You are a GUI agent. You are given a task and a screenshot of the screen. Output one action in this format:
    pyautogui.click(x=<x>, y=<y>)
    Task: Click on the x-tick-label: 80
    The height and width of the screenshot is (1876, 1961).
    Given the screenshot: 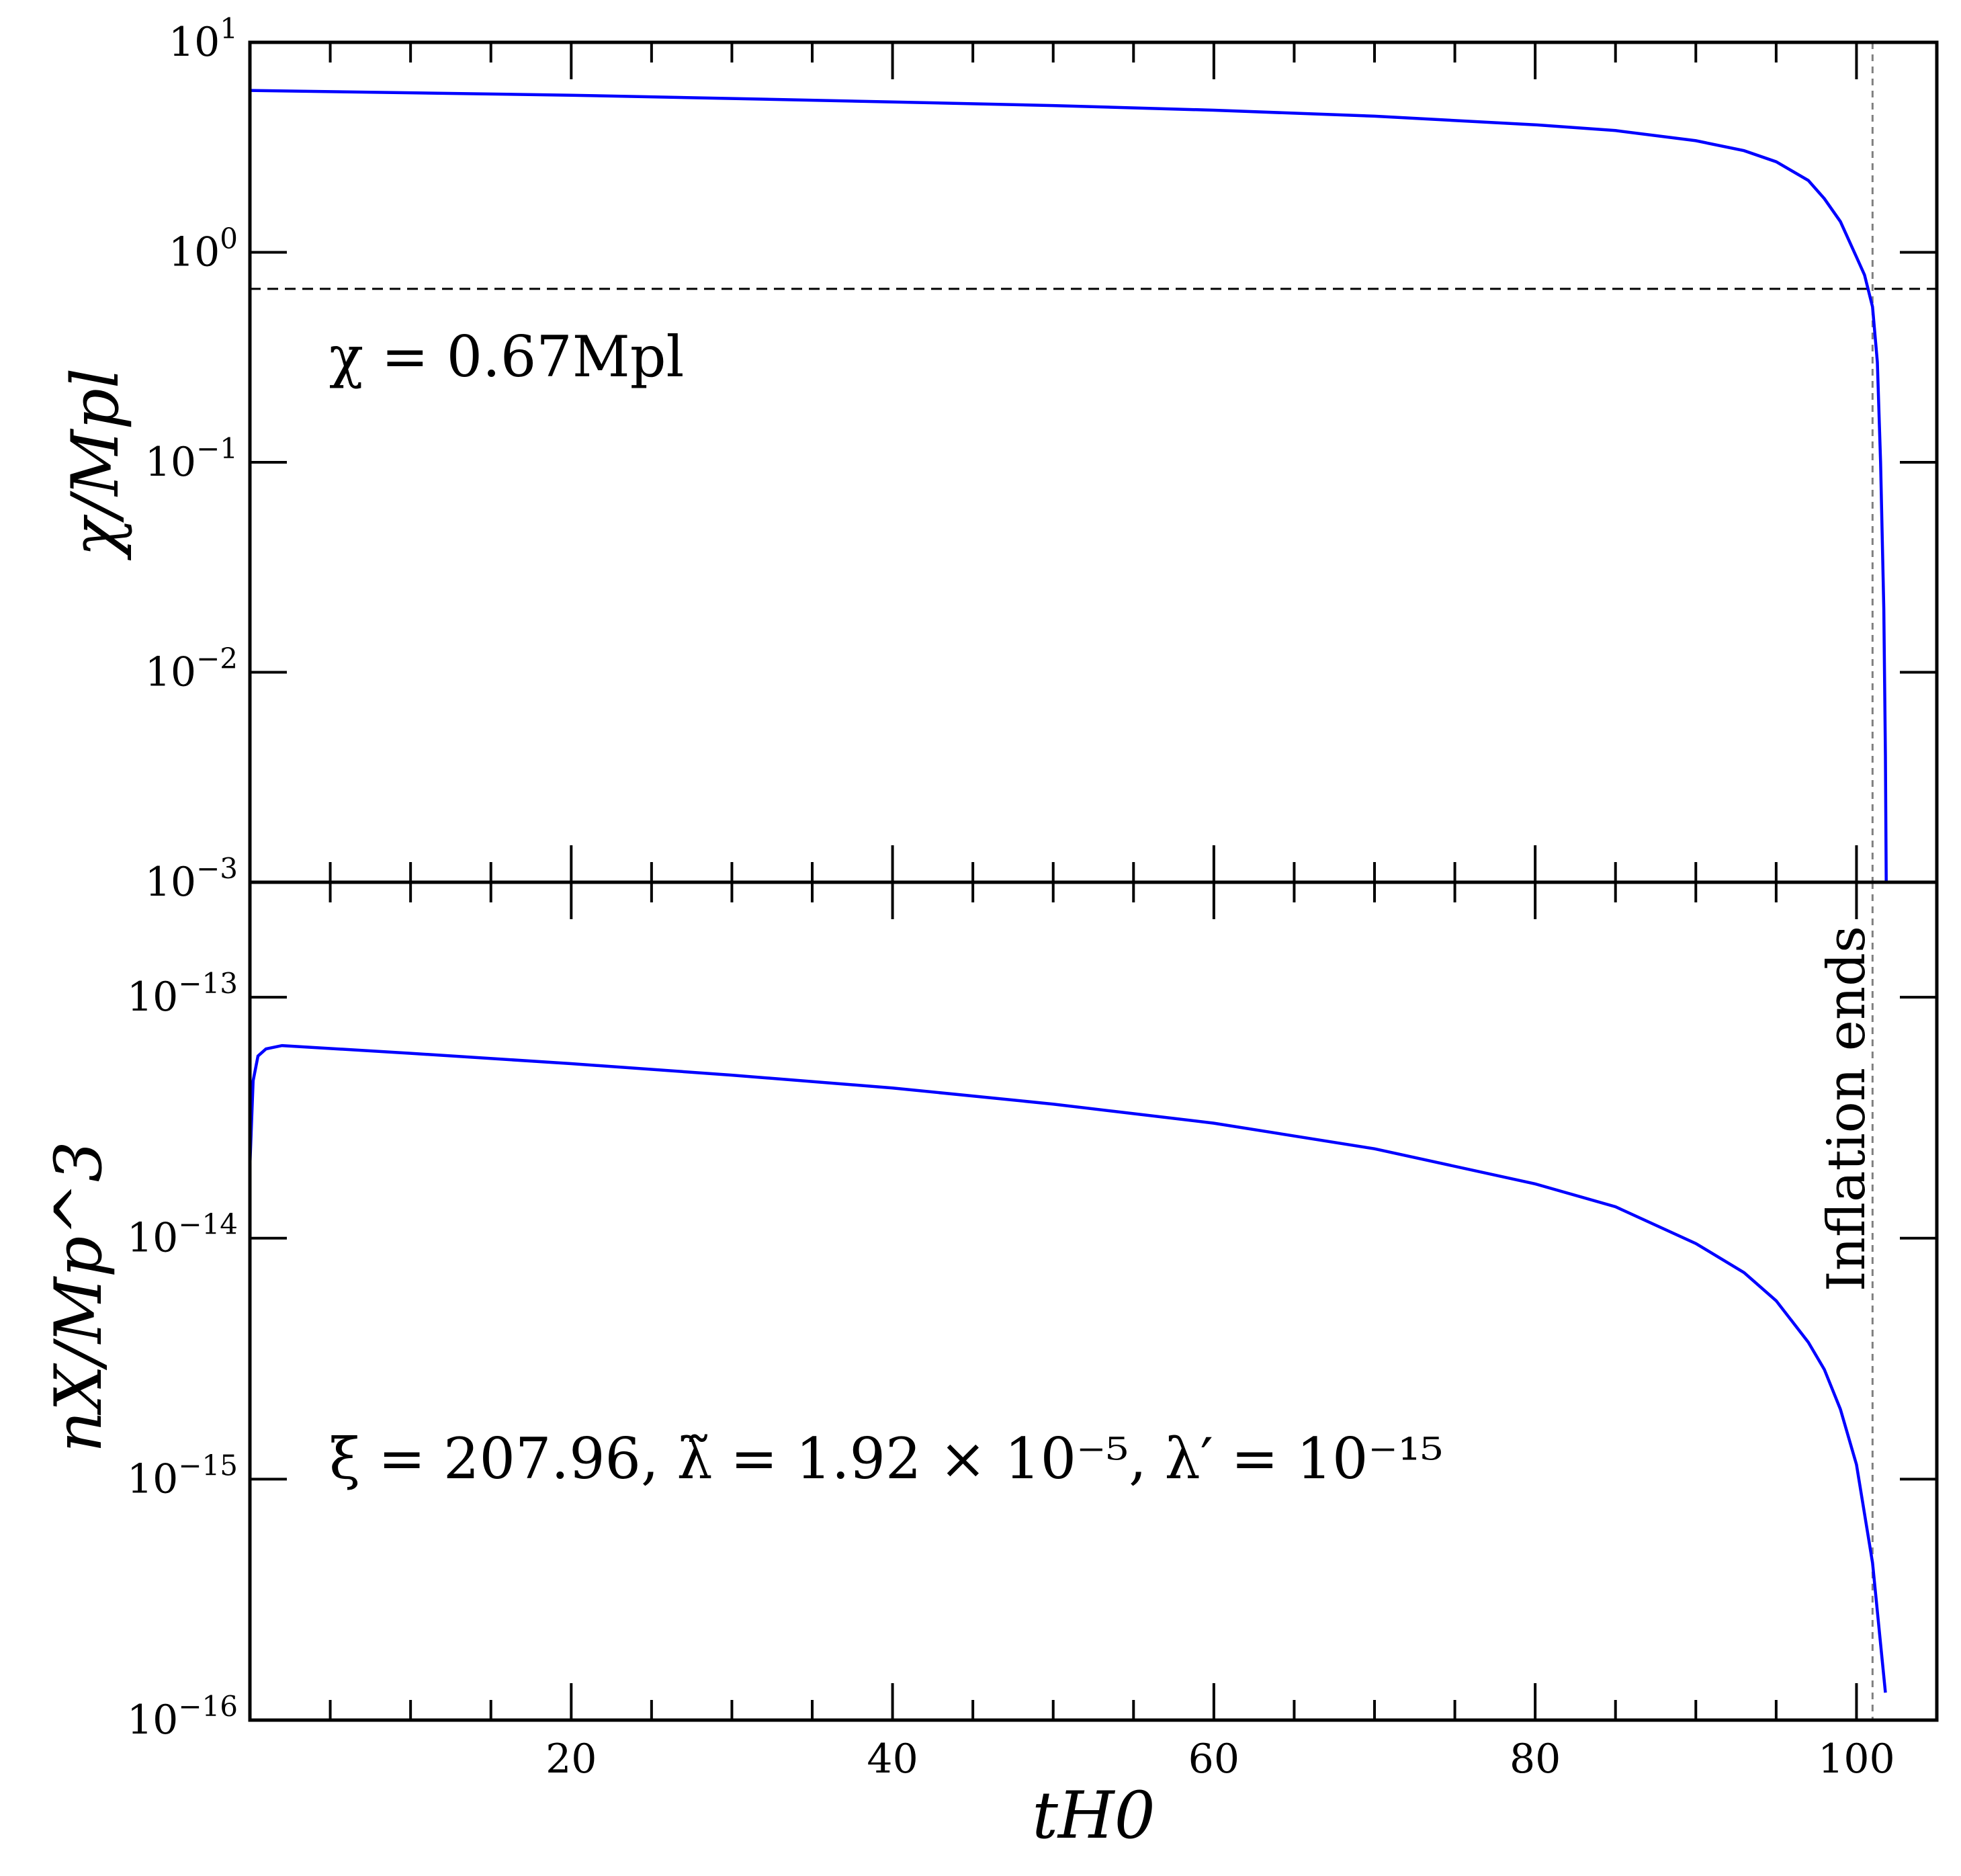 What is the action you would take?
    pyautogui.click(x=1535, y=1759)
    